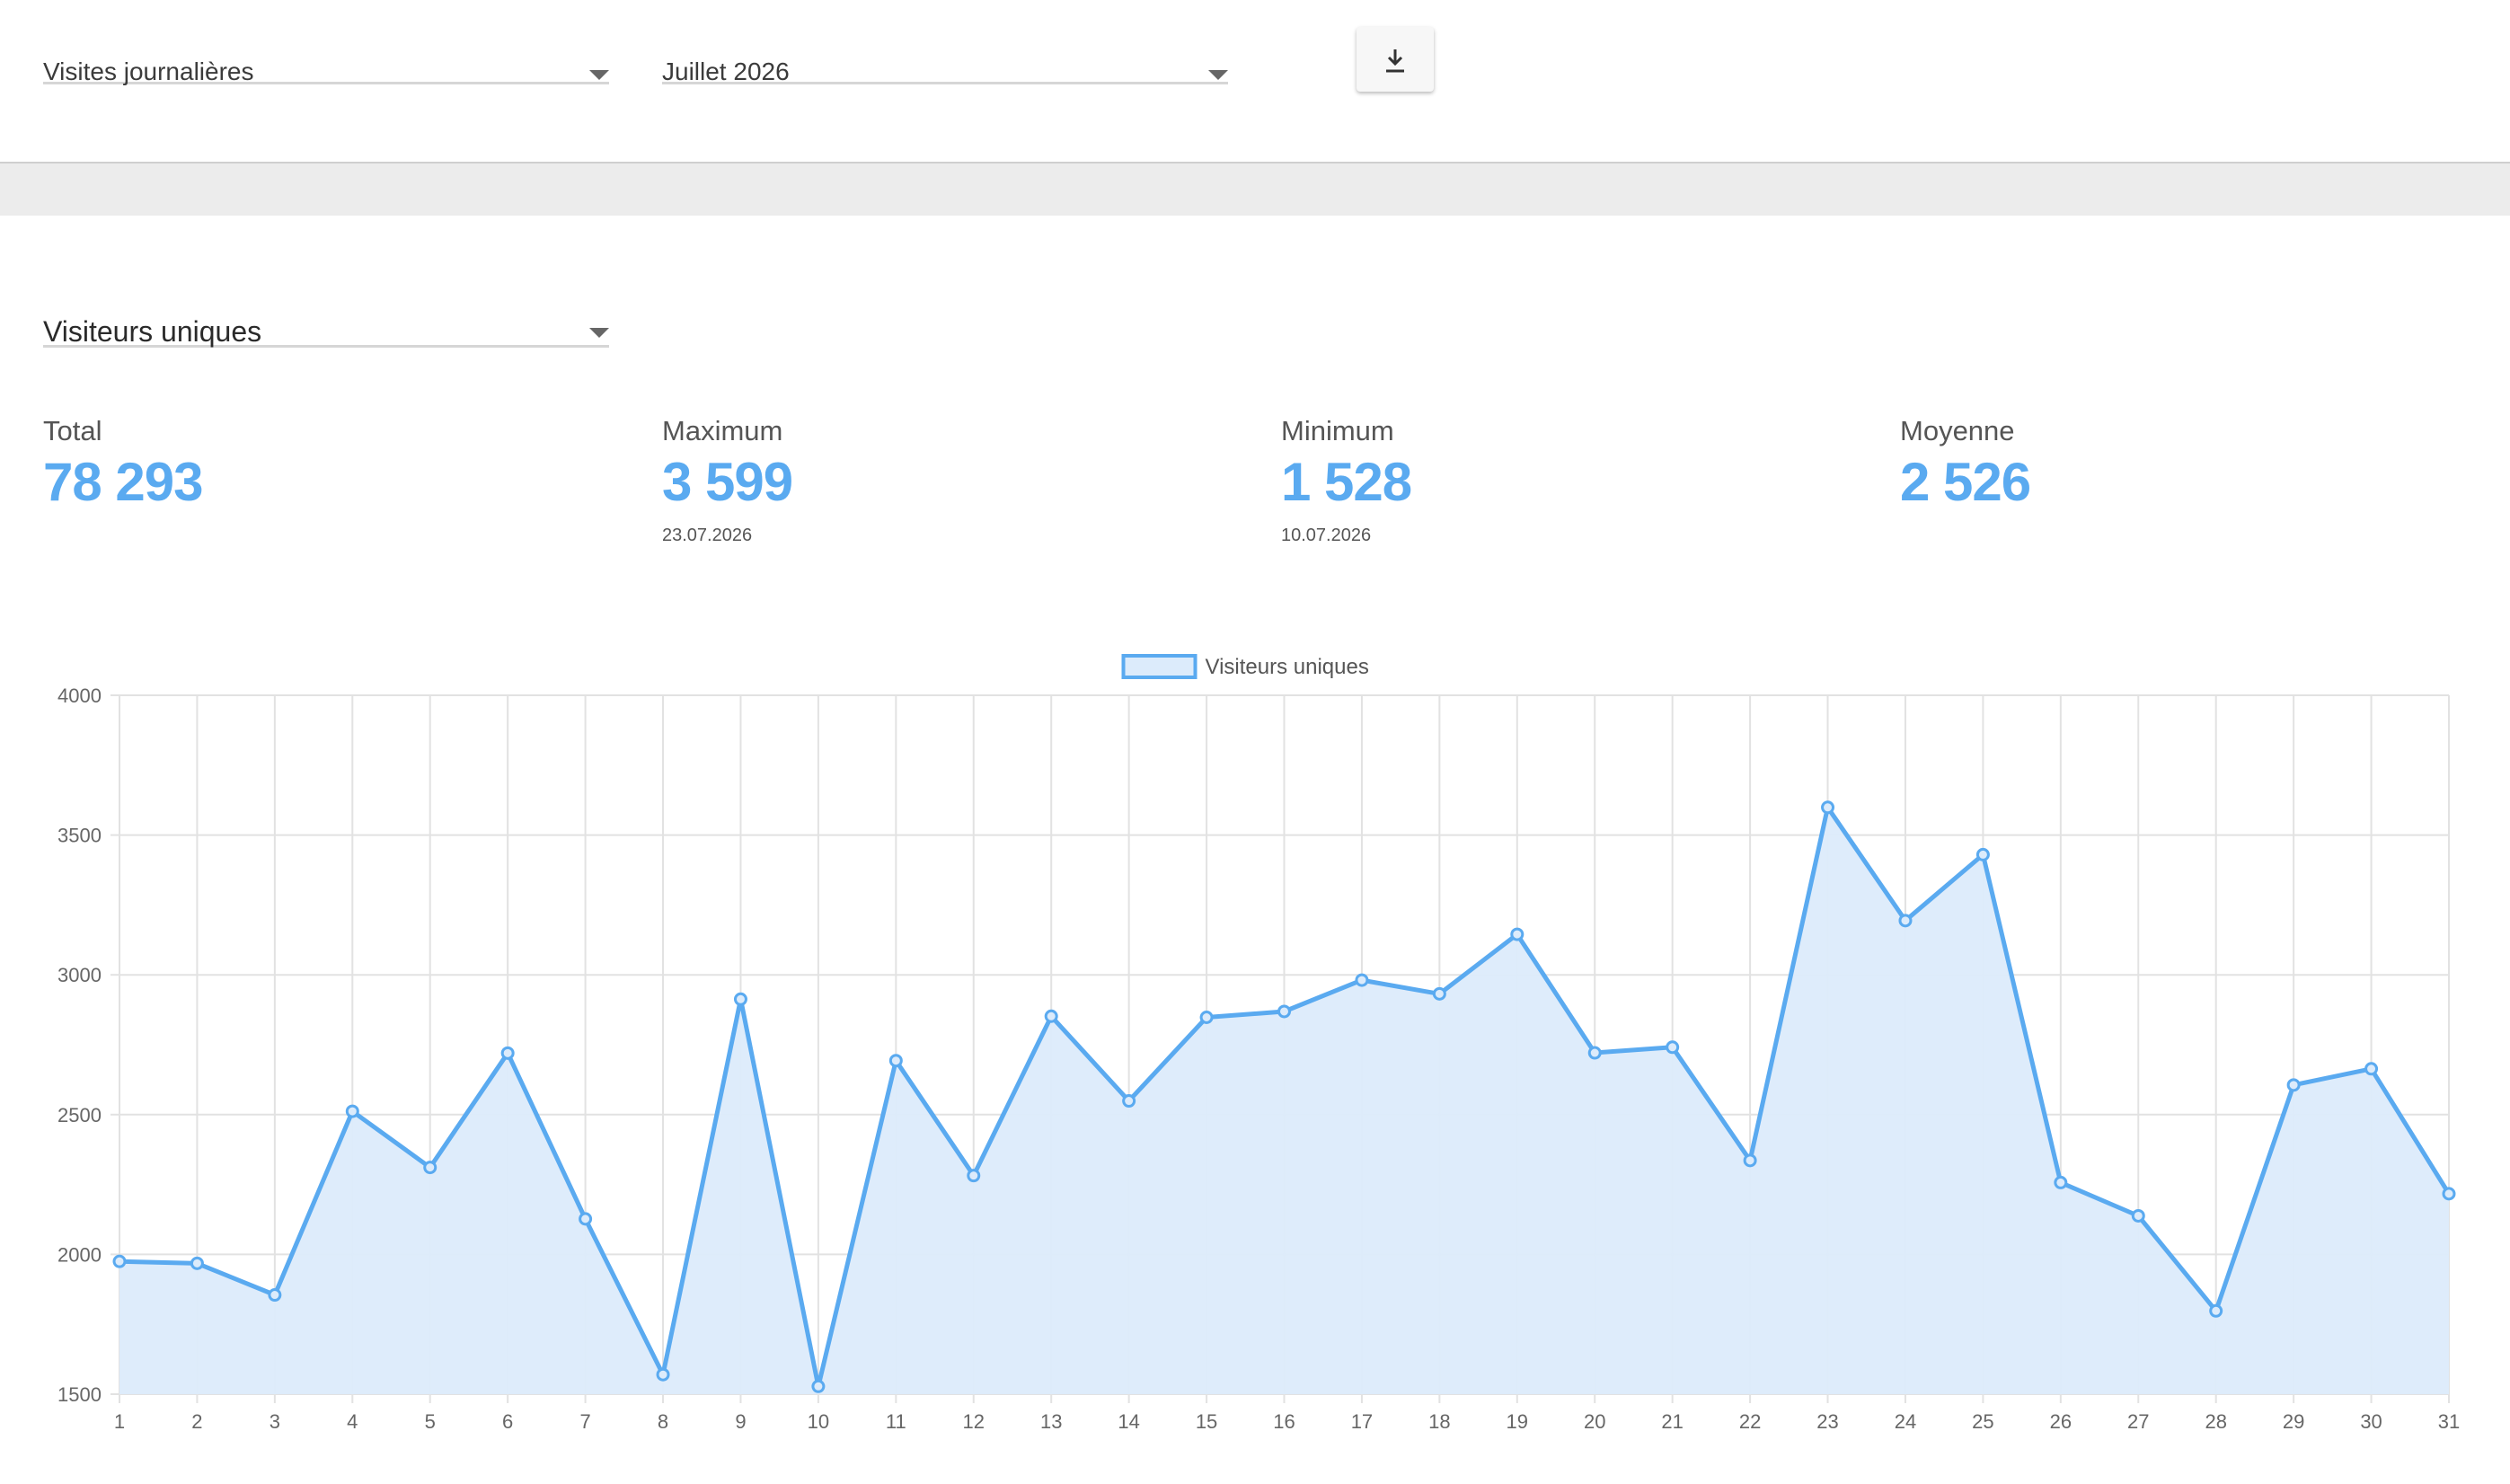 The width and height of the screenshot is (2510, 1484). What do you see at coordinates (1326, 535) in the screenshot?
I see `stat-minimum-date: 10.07.2026` at bounding box center [1326, 535].